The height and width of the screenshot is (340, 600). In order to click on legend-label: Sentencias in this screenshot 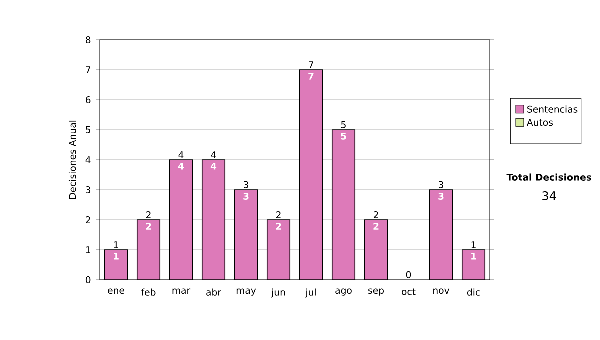, I will do `click(553, 109)`.